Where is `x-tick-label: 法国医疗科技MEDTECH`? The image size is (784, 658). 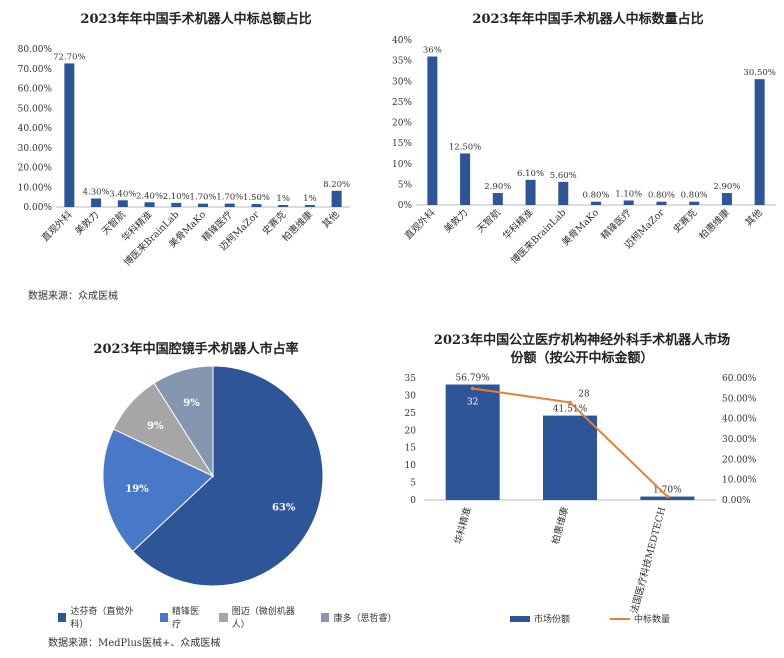
x-tick-label: 法国医疗科技MEDTECH is located at coordinates (648, 560).